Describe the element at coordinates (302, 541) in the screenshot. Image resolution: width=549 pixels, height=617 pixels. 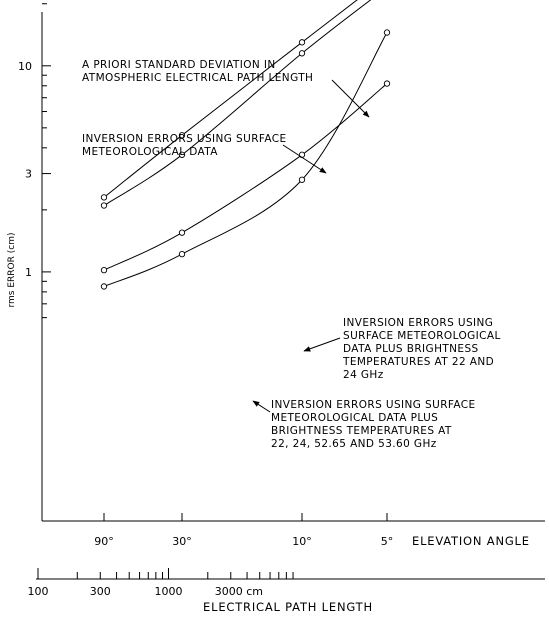
I see `elevation-tick-label: 10°` at that location.